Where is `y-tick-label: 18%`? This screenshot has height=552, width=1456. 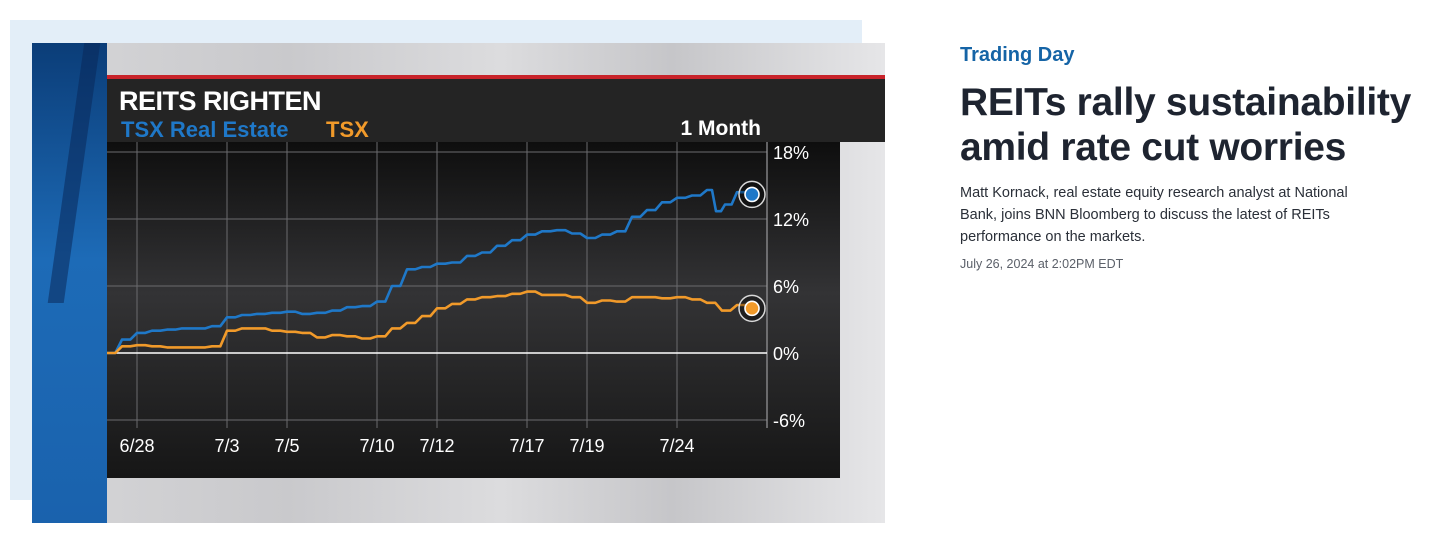 y-tick-label: 18% is located at coordinates (791, 153).